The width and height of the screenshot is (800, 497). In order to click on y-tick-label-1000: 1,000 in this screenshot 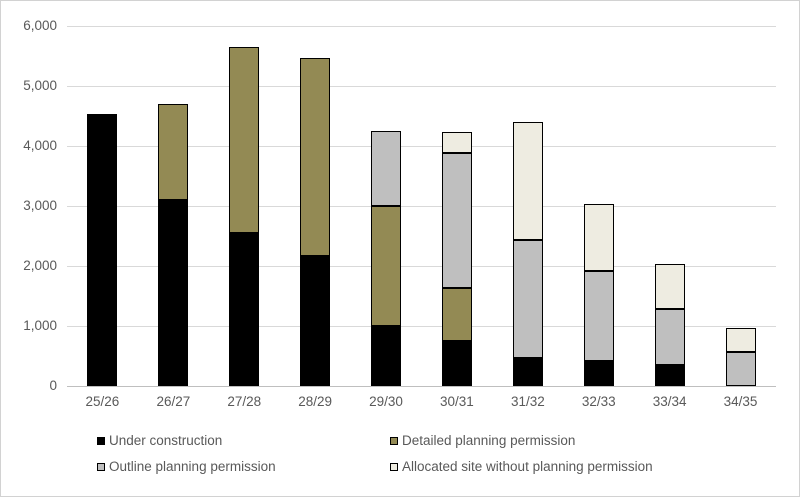, I will do `click(40, 325)`.